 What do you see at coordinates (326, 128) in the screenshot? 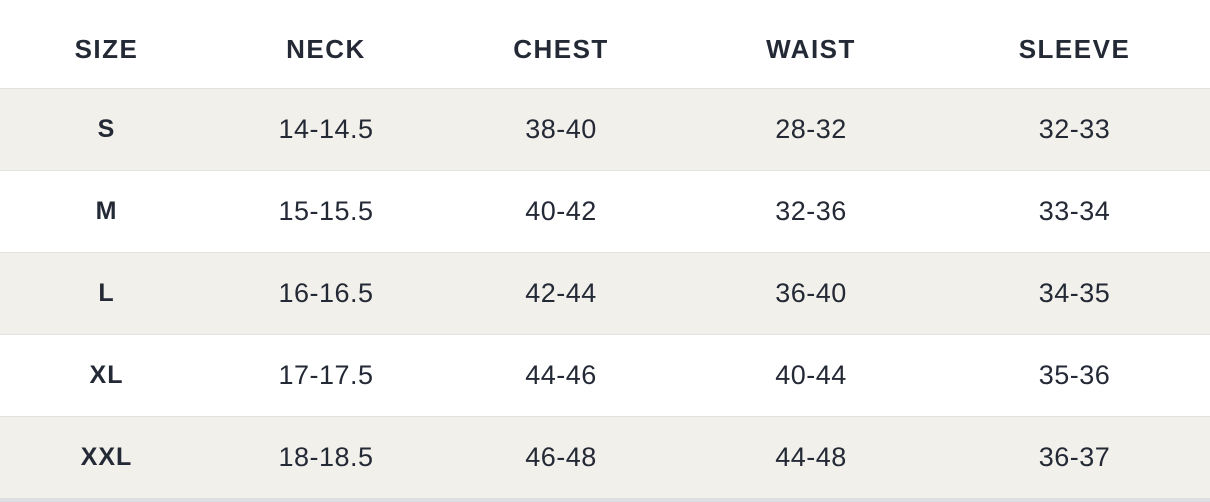
I see `neck-cell: 14-14.5` at bounding box center [326, 128].